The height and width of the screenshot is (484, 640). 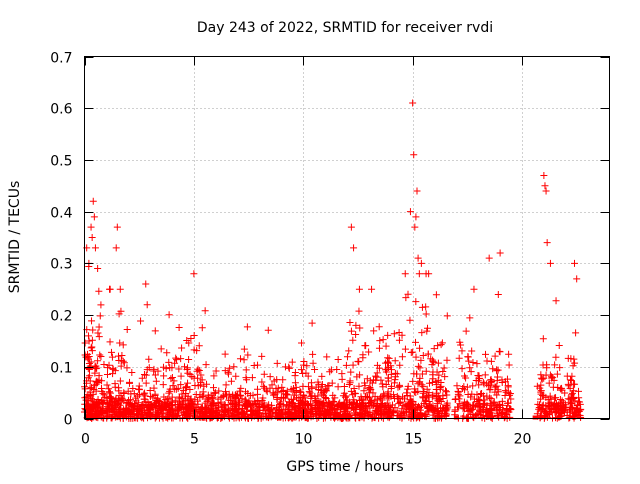 I want to click on y-tick-label: 0.1, so click(x=61, y=369).